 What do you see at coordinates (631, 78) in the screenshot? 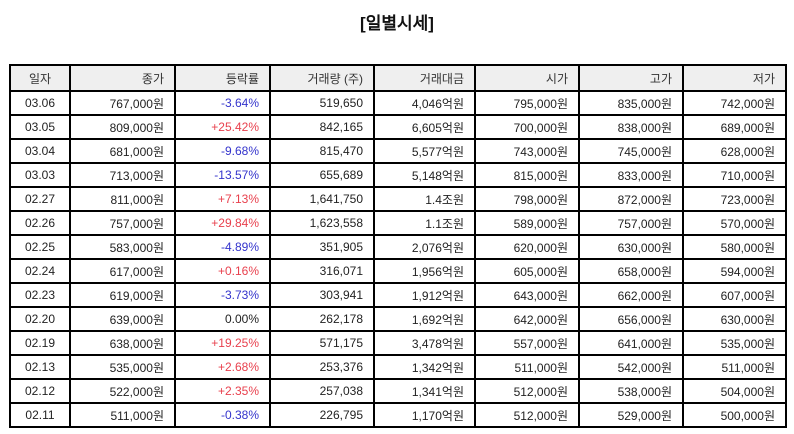
I see `col-header-high: 고가` at bounding box center [631, 78].